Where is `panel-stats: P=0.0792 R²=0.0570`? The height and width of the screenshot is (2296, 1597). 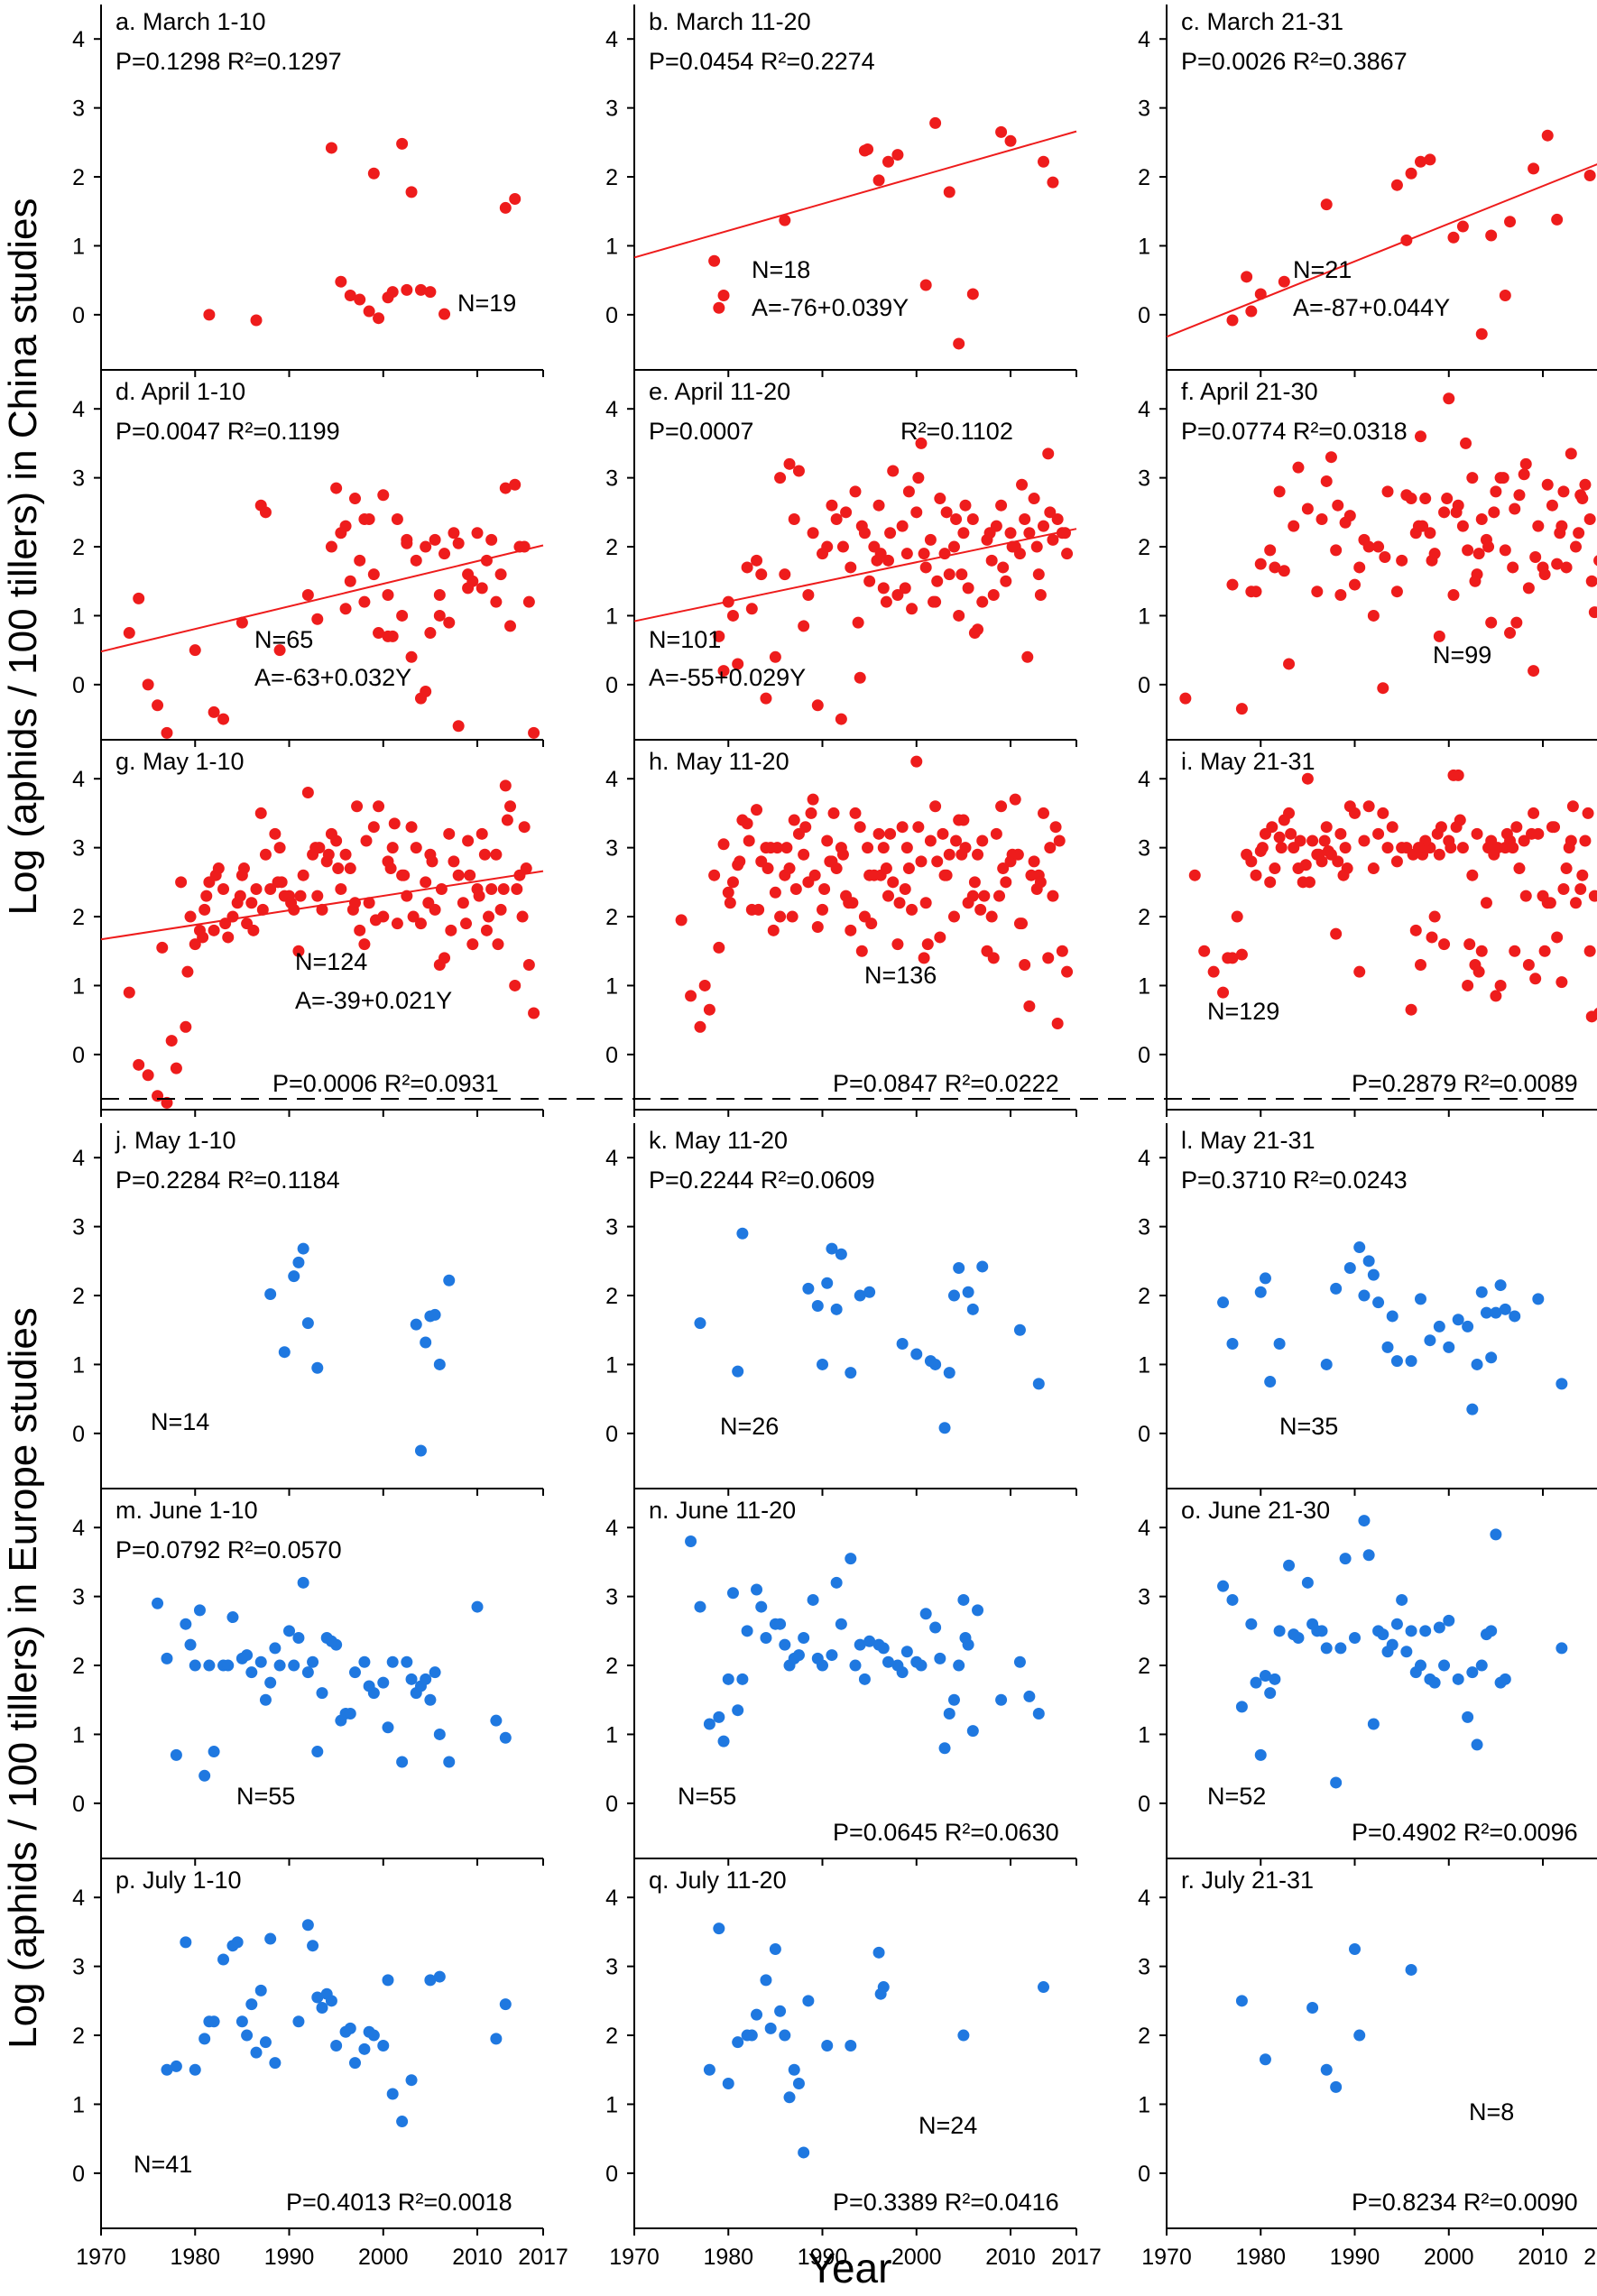 panel-stats: P=0.0792 R²=0.0570 is located at coordinates (228, 1550).